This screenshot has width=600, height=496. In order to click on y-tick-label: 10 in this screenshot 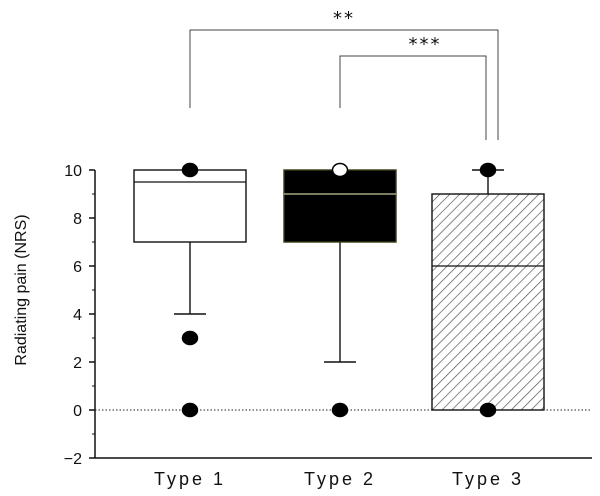, I will do `click(73, 171)`.